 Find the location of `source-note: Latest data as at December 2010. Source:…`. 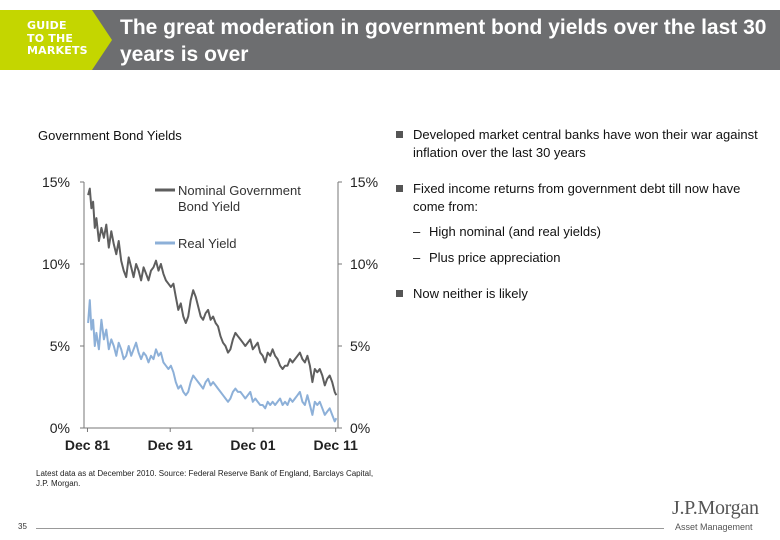

source-note: Latest data as at December 2010. Source:… is located at coordinates (205, 478).